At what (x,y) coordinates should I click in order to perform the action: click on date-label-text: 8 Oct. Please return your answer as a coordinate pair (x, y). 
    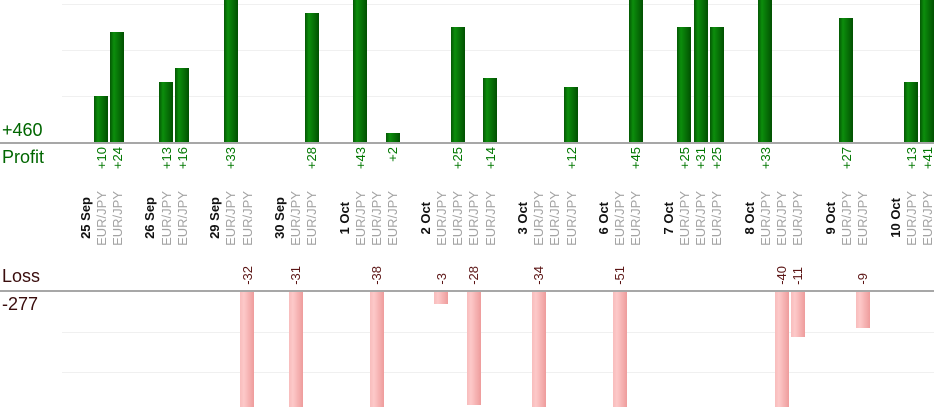
    Looking at the image, I should click on (749, 218).